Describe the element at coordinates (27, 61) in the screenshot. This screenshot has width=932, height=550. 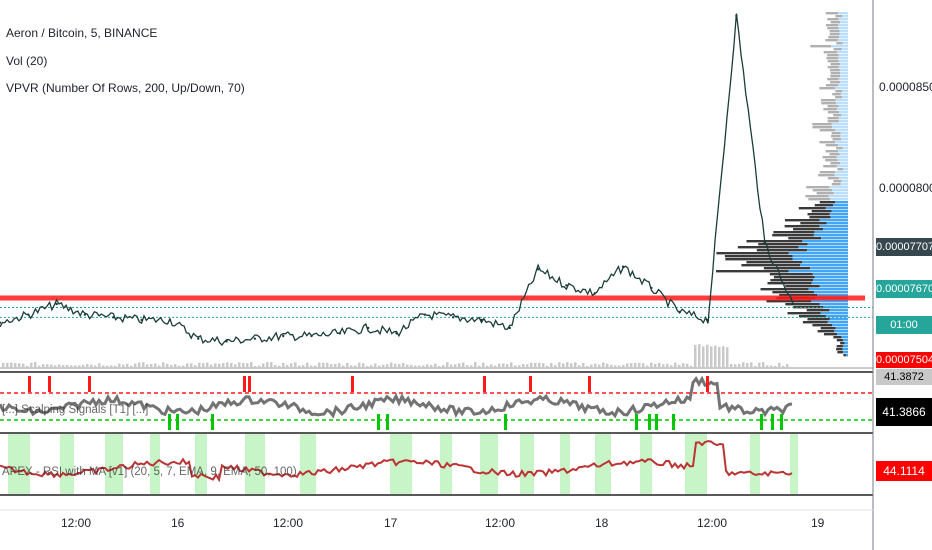
I see `volume-indicator-label: Vol (20)` at that location.